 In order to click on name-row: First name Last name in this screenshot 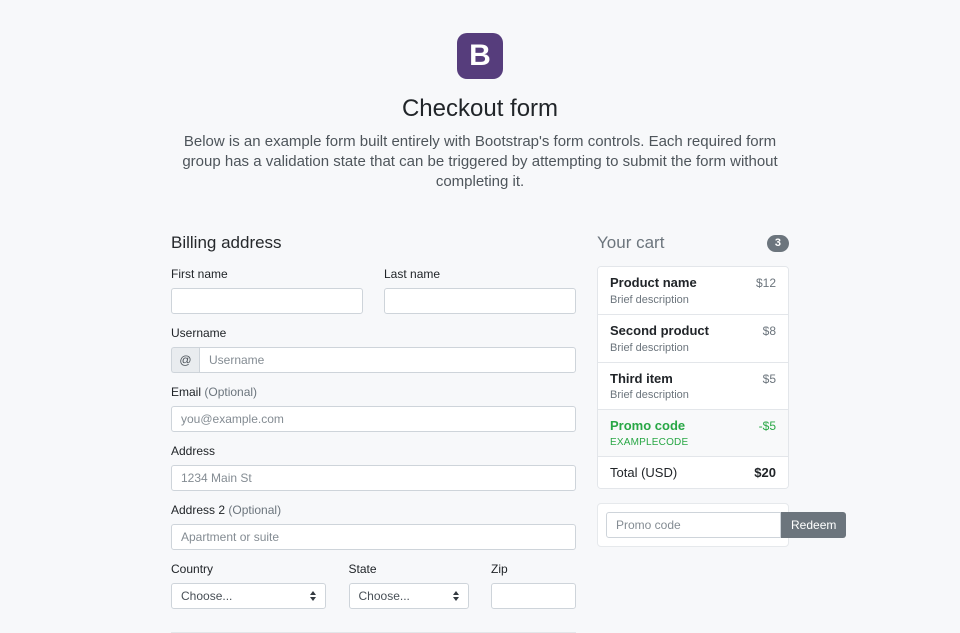, I will do `click(373, 291)`.